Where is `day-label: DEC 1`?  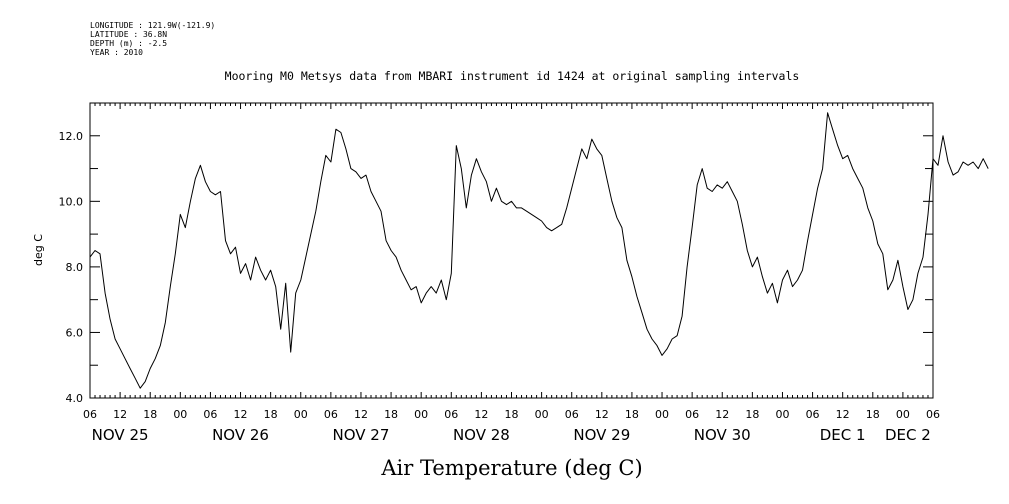
day-label: DEC 1 is located at coordinates (843, 435).